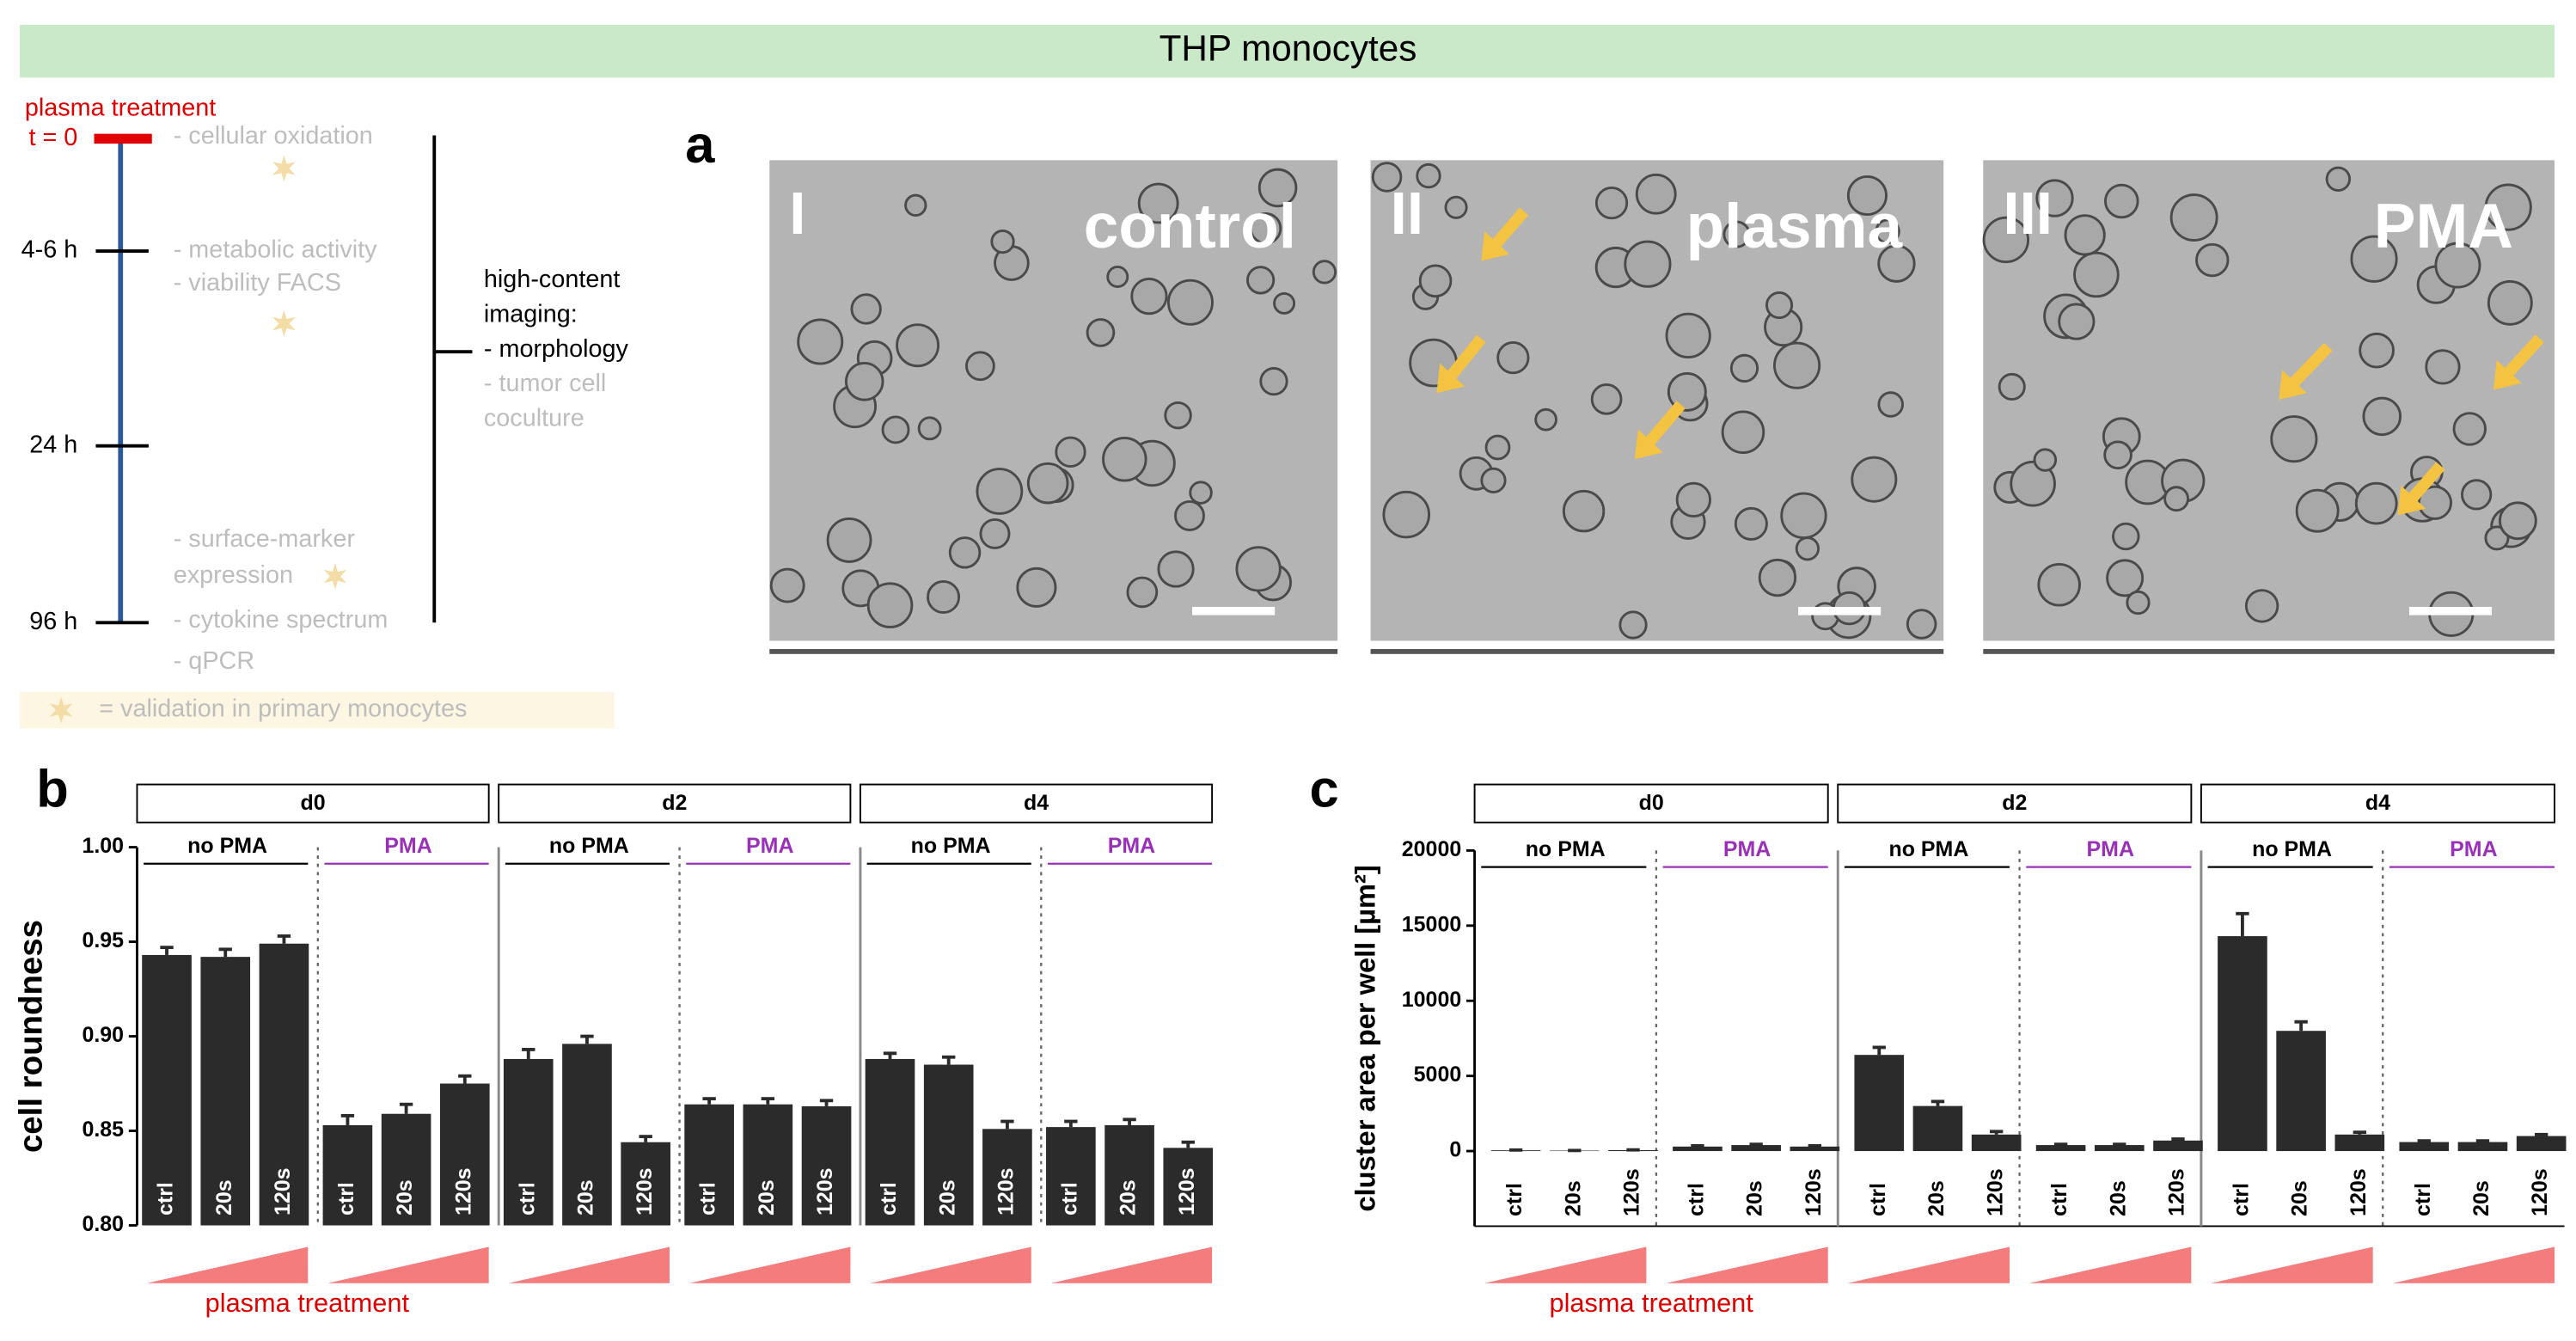 Image resolution: width=2576 pixels, height=1341 pixels. I want to click on image-label: plasma, so click(1795, 227).